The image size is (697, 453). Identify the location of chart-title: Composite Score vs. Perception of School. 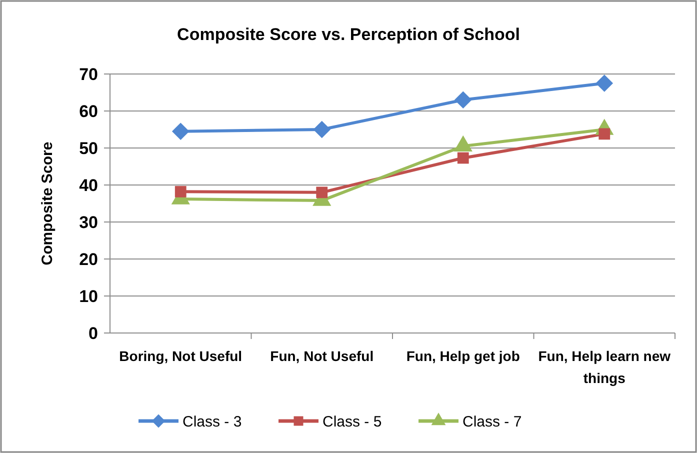
(348, 34).